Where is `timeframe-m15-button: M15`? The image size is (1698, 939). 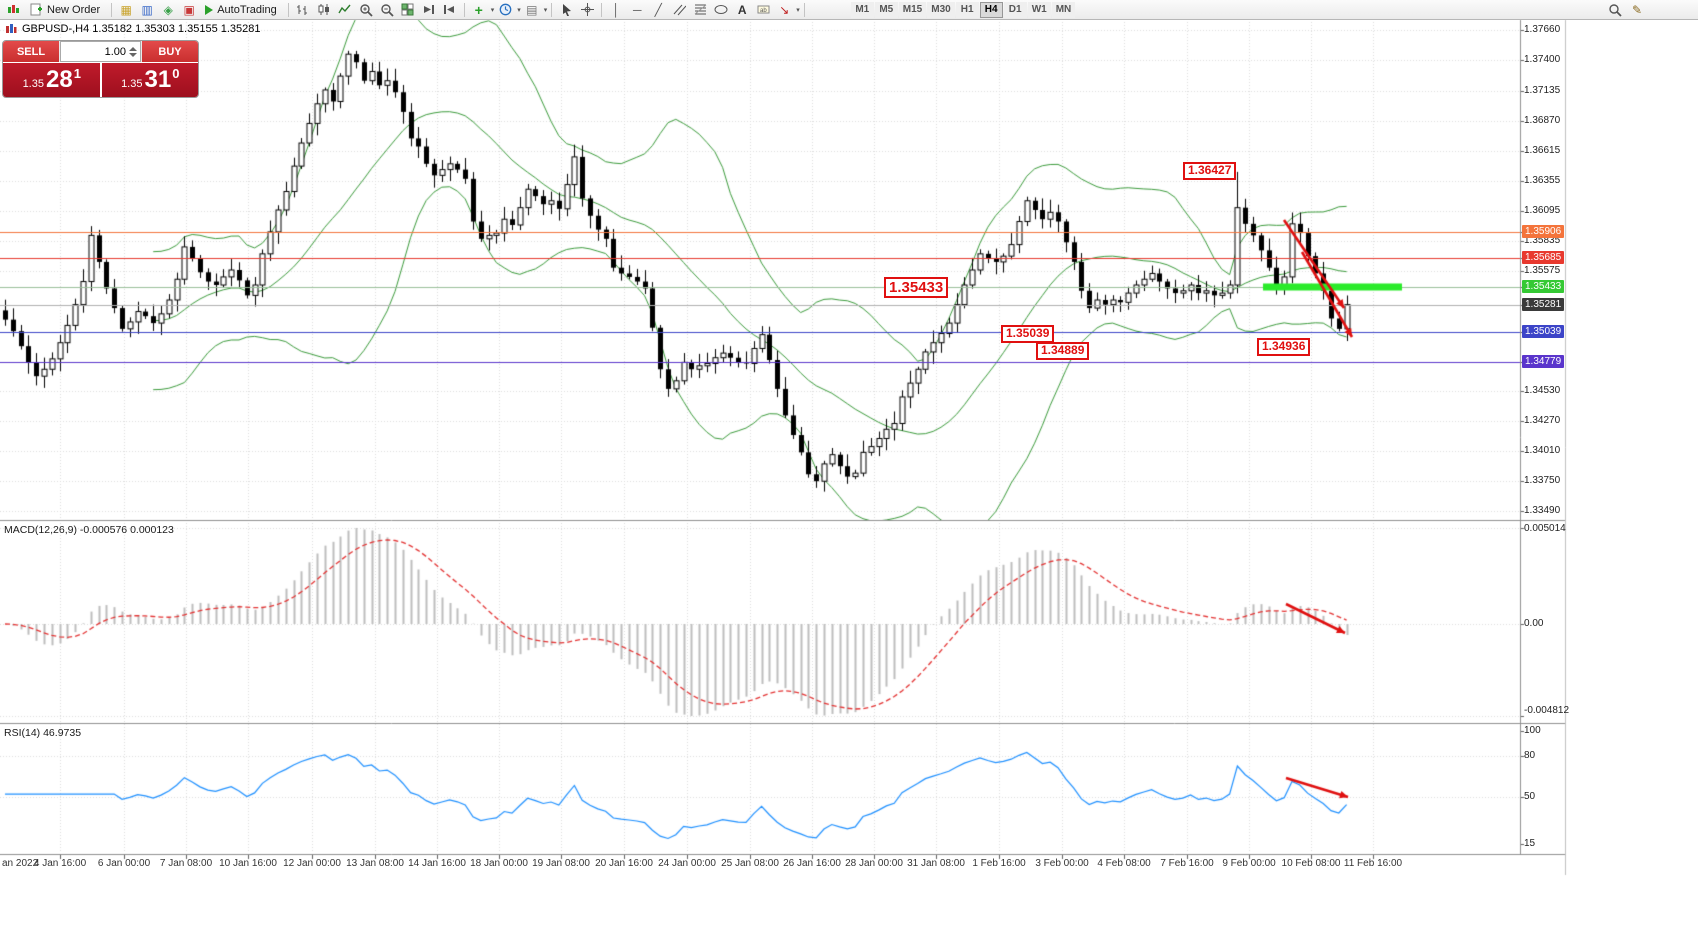
timeframe-m15-button: M15 is located at coordinates (912, 9).